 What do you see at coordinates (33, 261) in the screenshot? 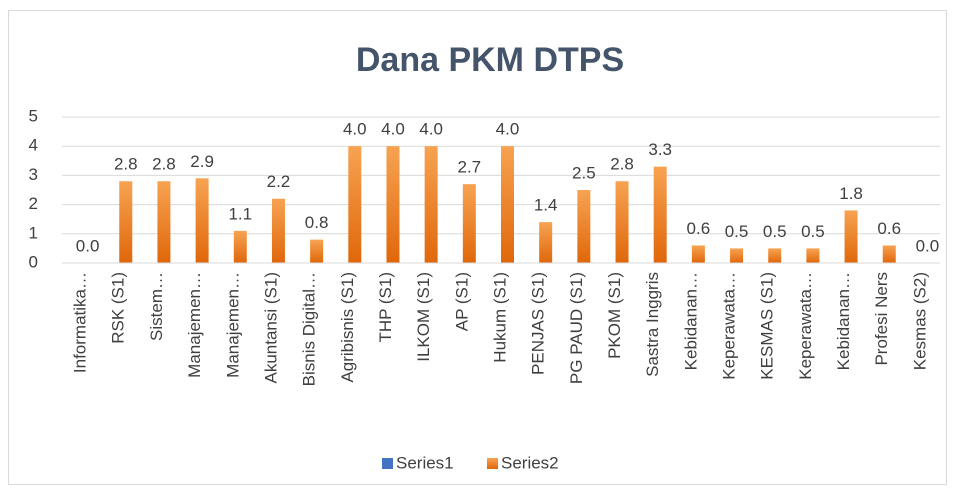
I see `y-tick-label: 0` at bounding box center [33, 261].